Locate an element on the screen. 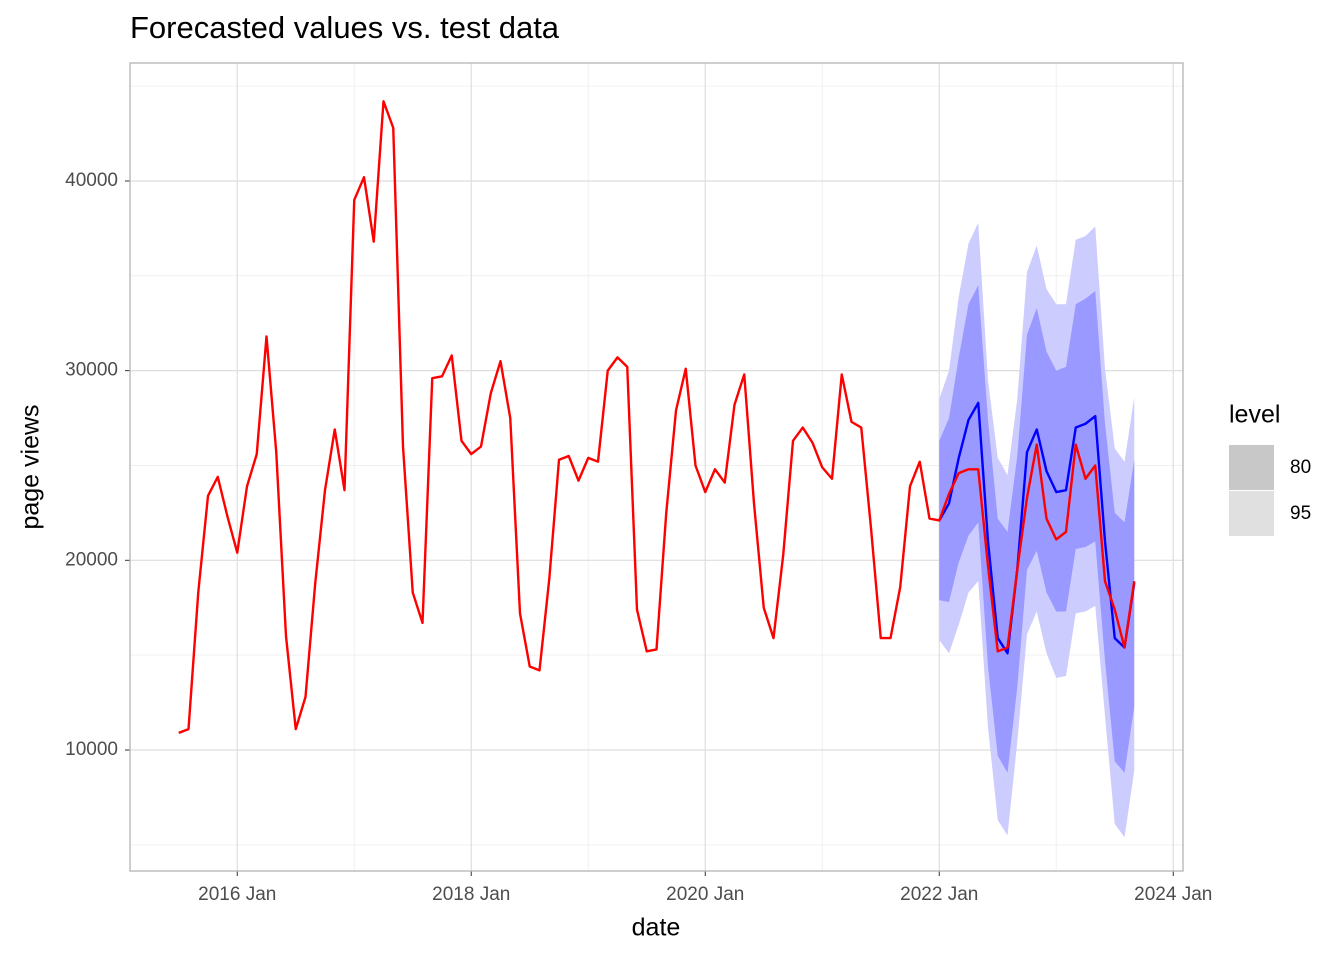 Image resolution: width=1344 pixels, height=965 pixels. x-tick-label: 2020 Jan is located at coordinates (705, 894).